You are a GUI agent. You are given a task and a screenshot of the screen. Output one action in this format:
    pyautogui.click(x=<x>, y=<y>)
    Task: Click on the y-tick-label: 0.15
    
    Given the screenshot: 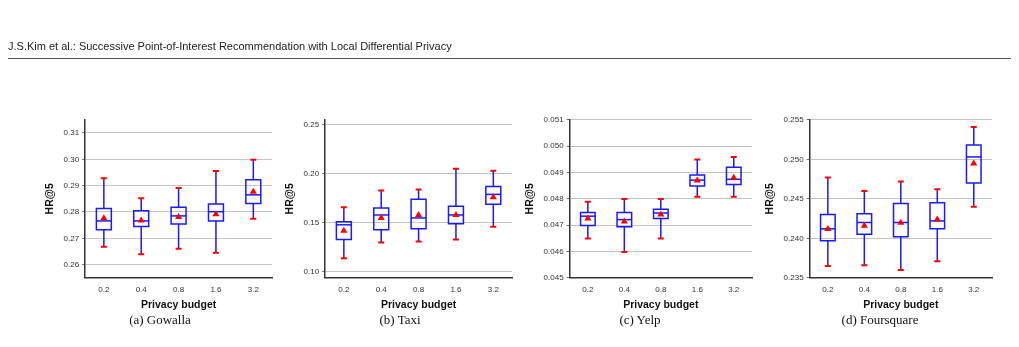 What is the action you would take?
    pyautogui.click(x=311, y=223)
    